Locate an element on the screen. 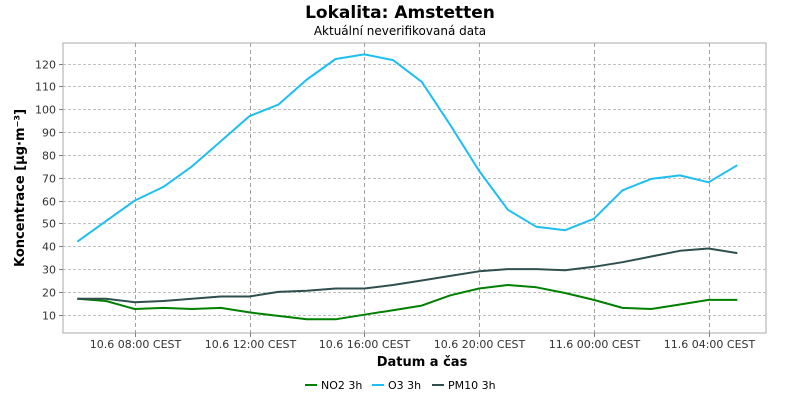 The height and width of the screenshot is (400, 800). x-tick-label: 11.6 00:00 CEST is located at coordinates (595, 344).